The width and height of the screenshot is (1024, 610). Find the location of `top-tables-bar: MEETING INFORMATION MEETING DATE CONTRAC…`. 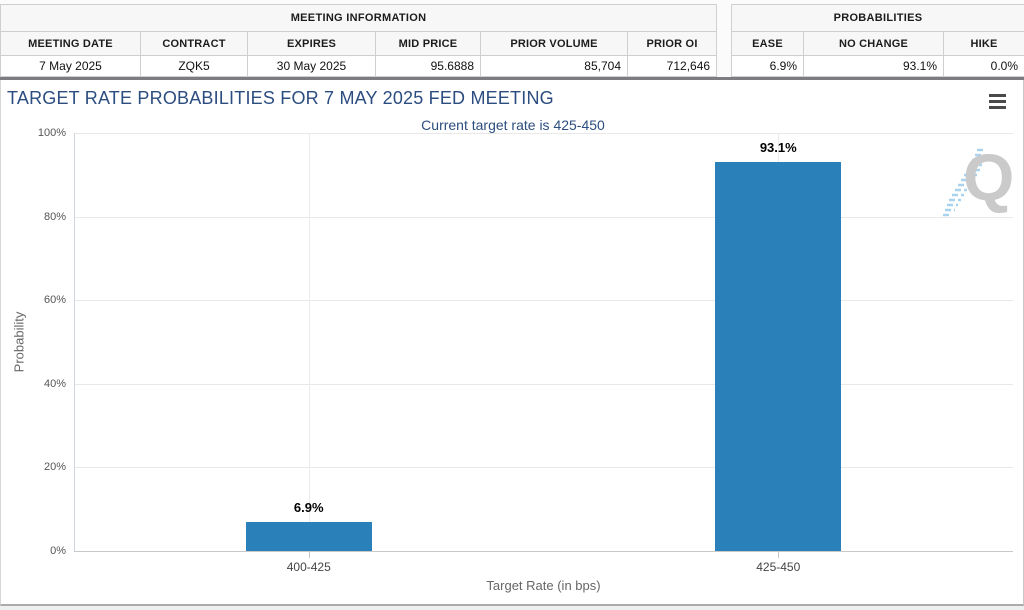

top-tables-bar: MEETING INFORMATION MEETING DATE CONTRAC… is located at coordinates (512, 38).